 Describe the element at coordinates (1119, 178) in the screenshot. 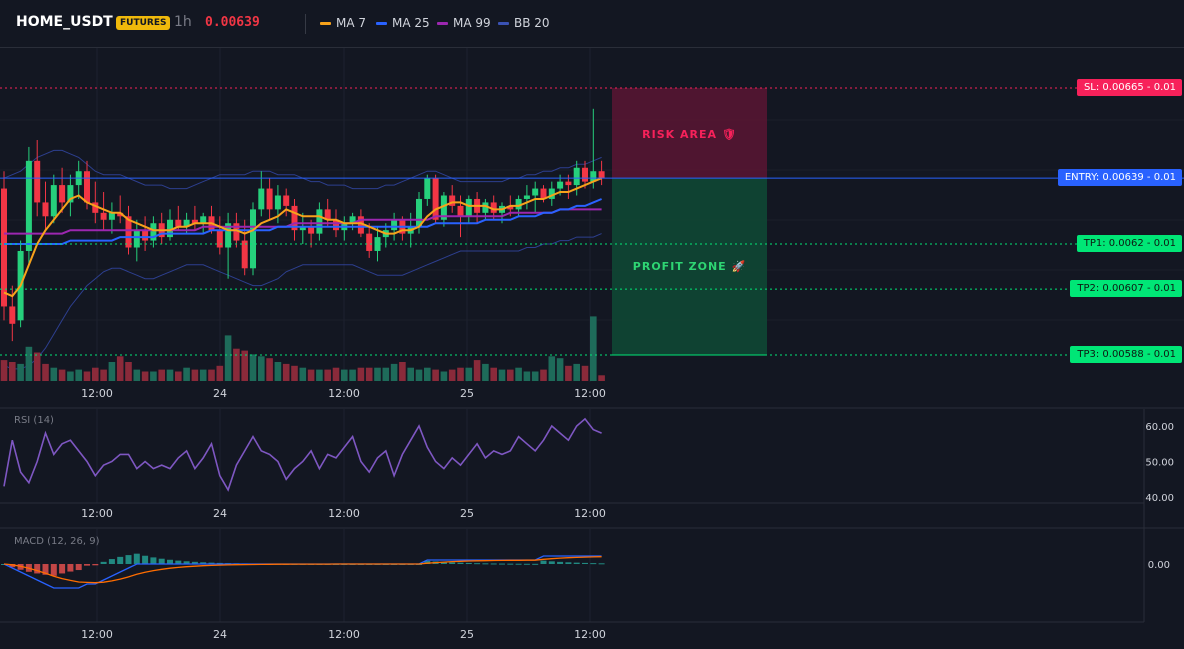

I see `entry-price-tag: ENTRY: 0.00639 - 0.01` at that location.